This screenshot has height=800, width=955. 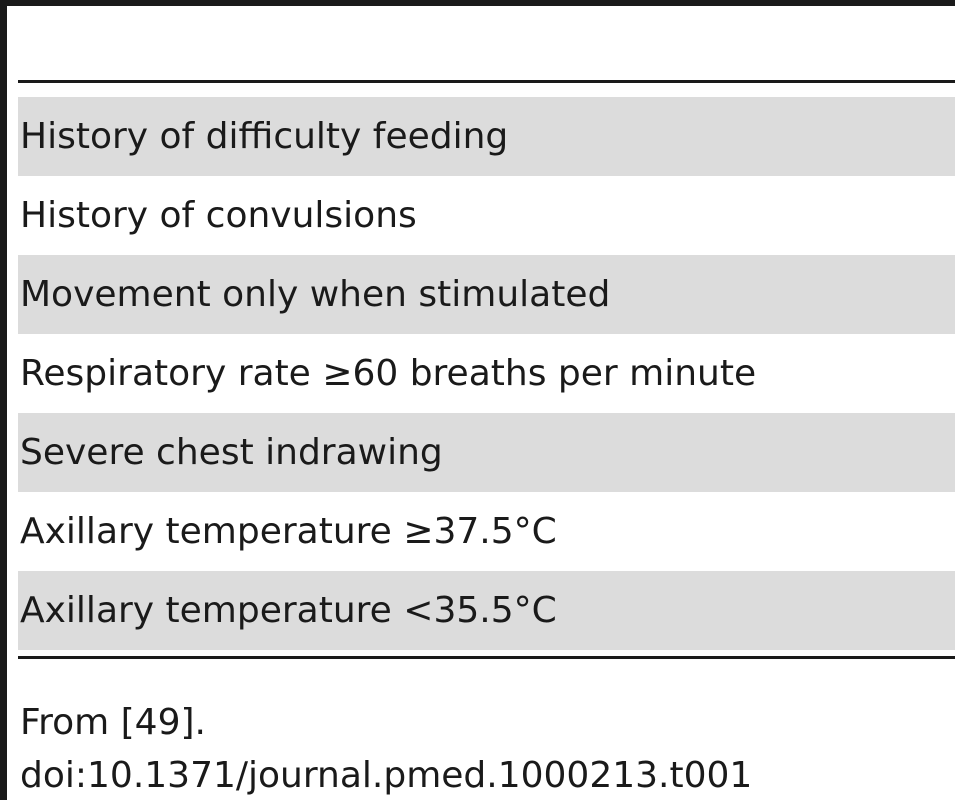 I want to click on table-row: Axillary temperature ≥37.5°C, so click(x=486, y=531).